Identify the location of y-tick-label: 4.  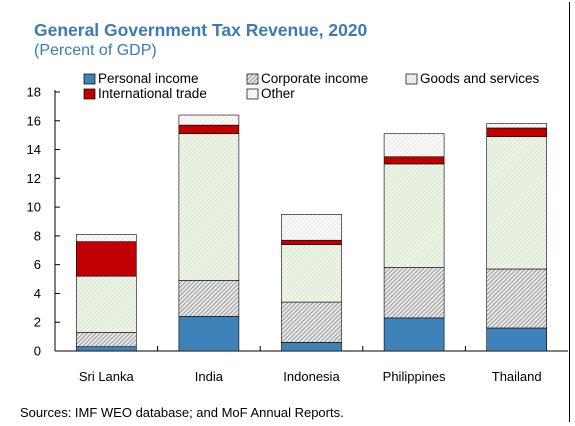
(37, 293).